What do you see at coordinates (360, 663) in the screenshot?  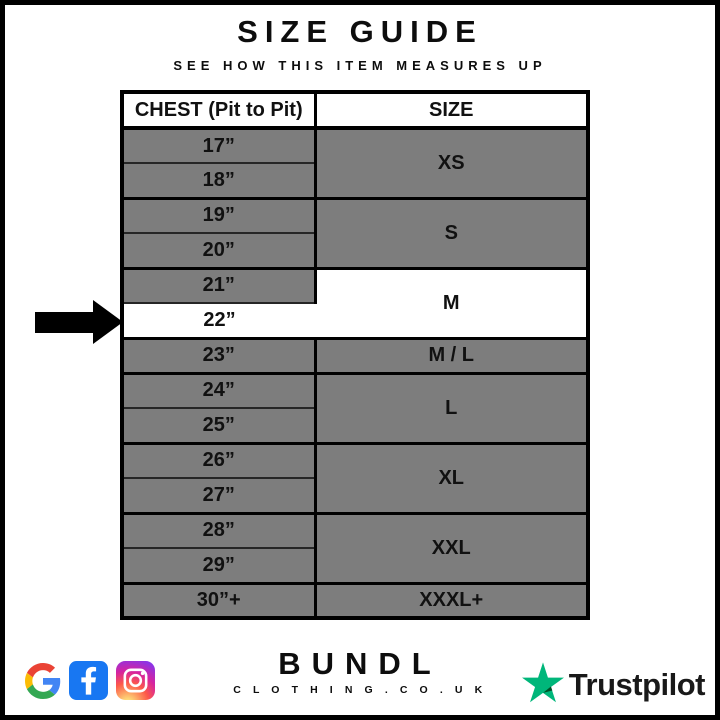 I see `brand-name: BUNDL` at bounding box center [360, 663].